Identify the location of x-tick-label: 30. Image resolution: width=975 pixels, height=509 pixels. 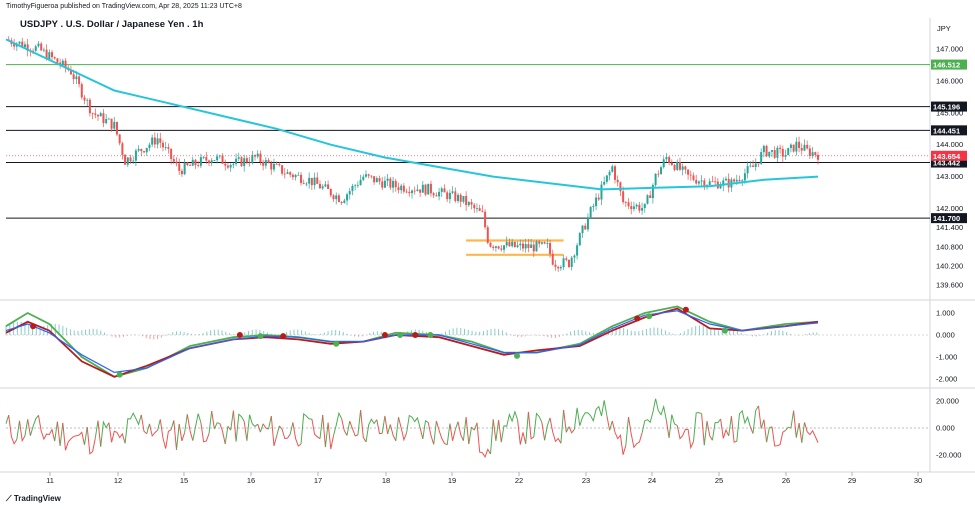
(918, 480).